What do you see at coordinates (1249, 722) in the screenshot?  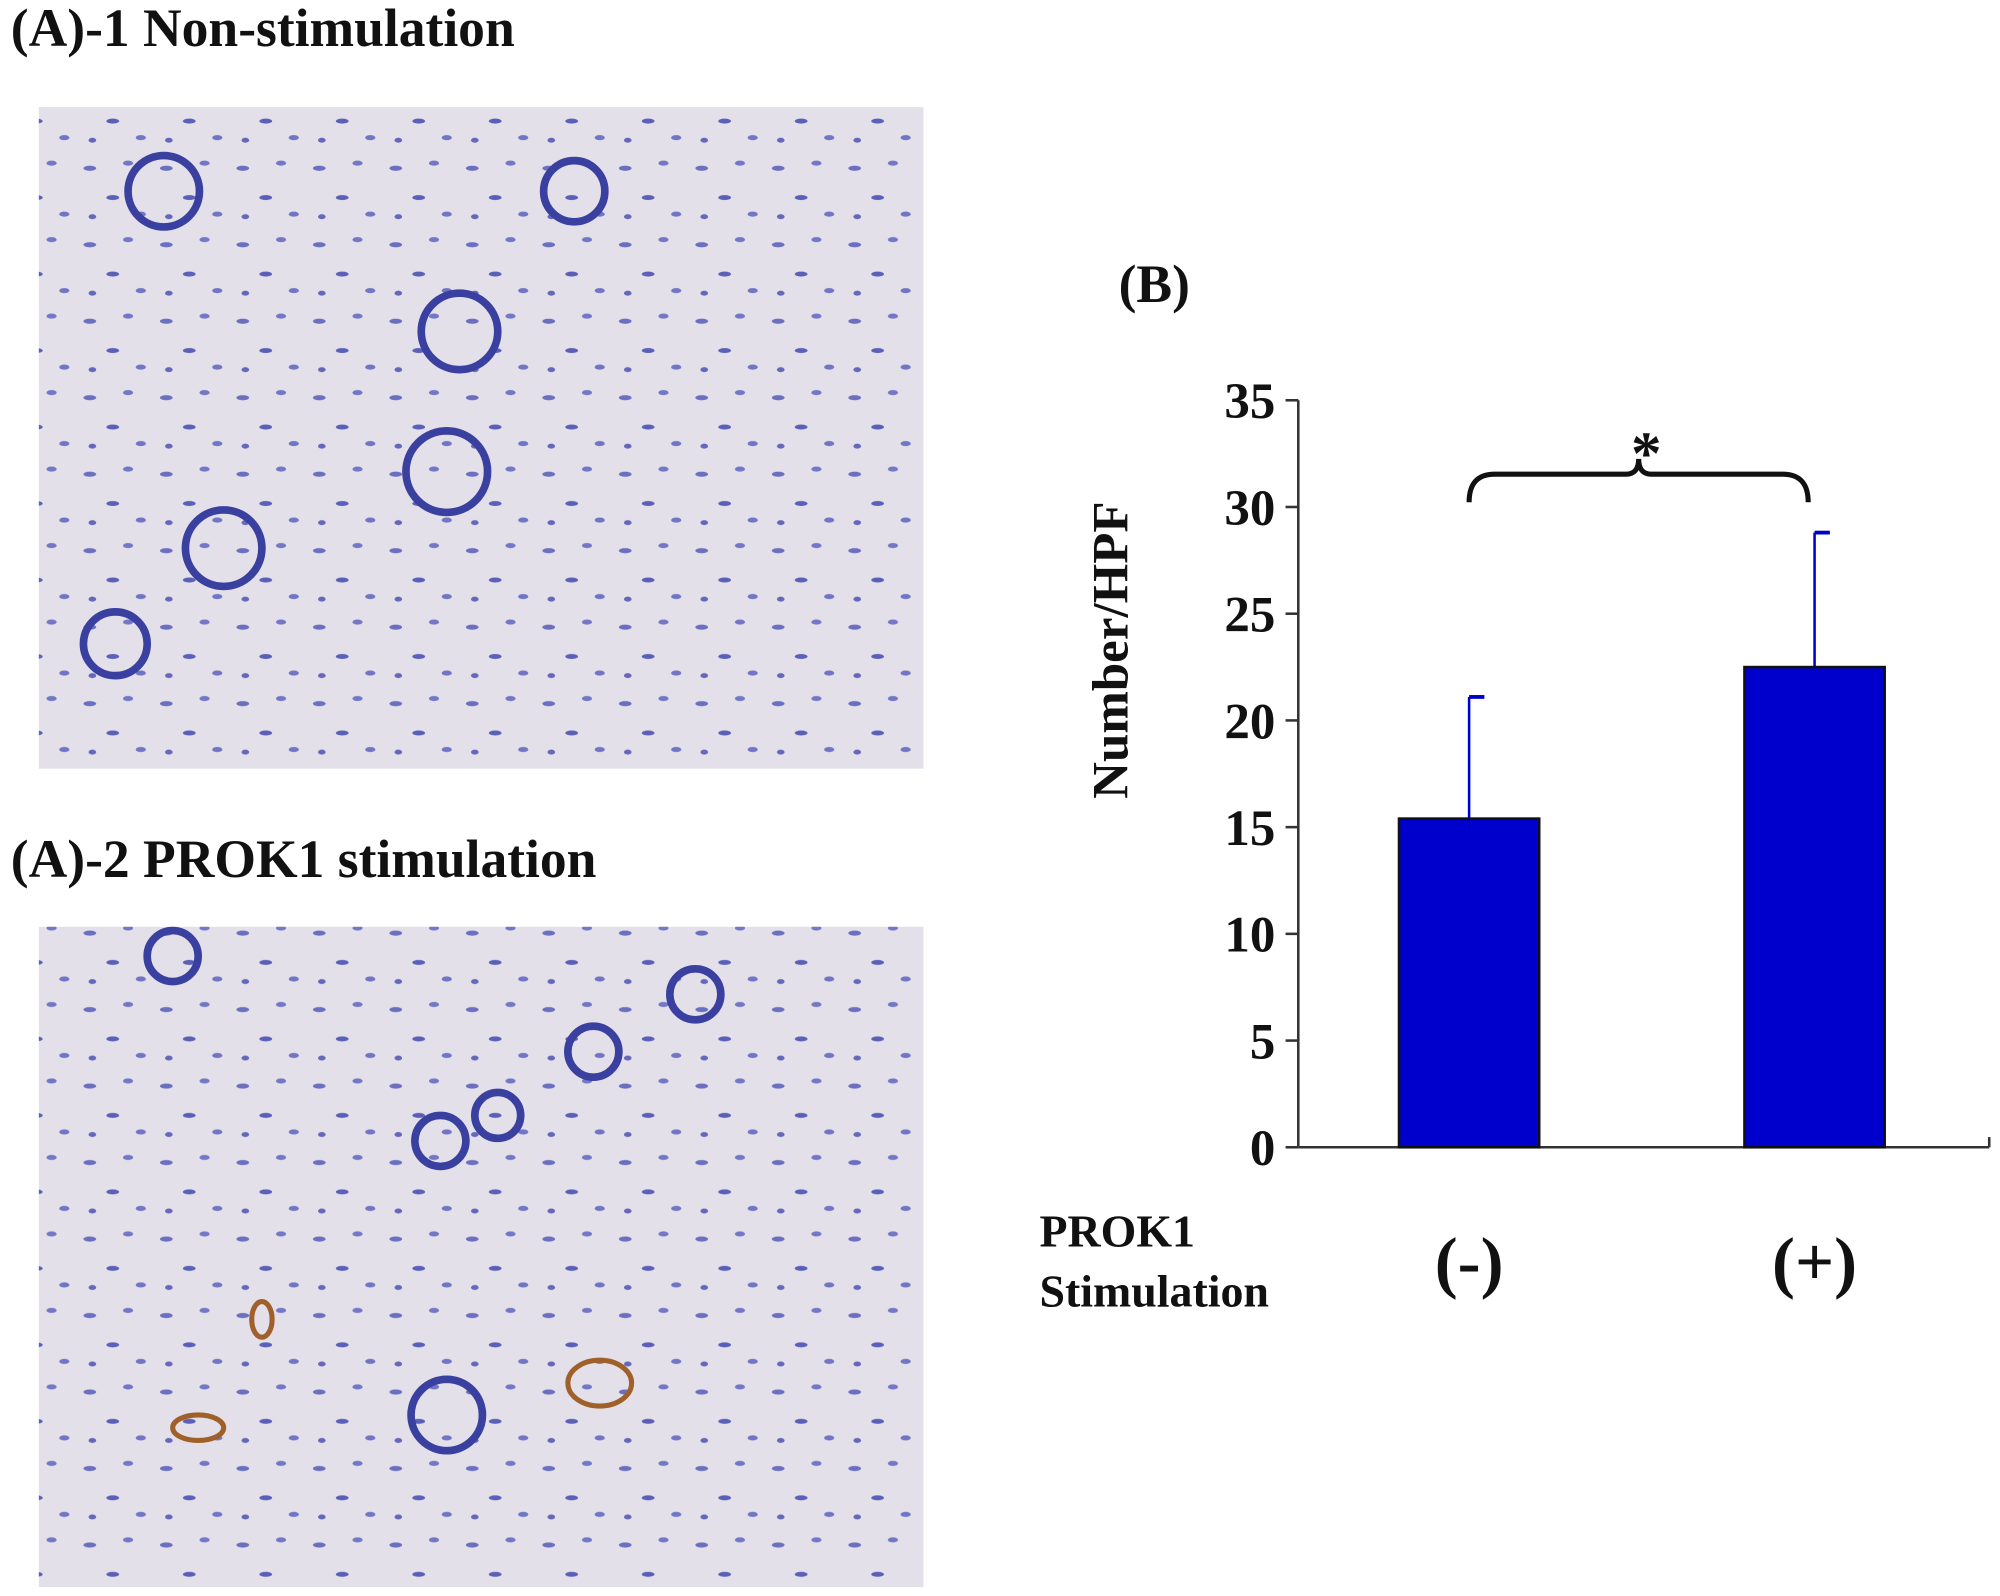 I see `y-tick-label: 20` at bounding box center [1249, 722].